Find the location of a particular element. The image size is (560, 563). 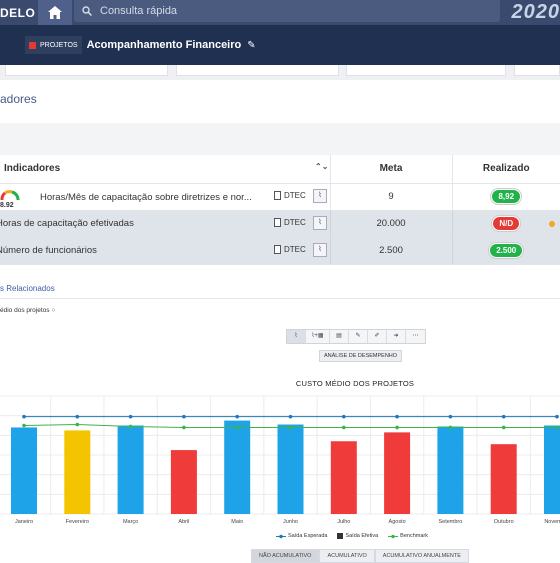

x-tick-label: Julho is located at coordinates (343, 522).